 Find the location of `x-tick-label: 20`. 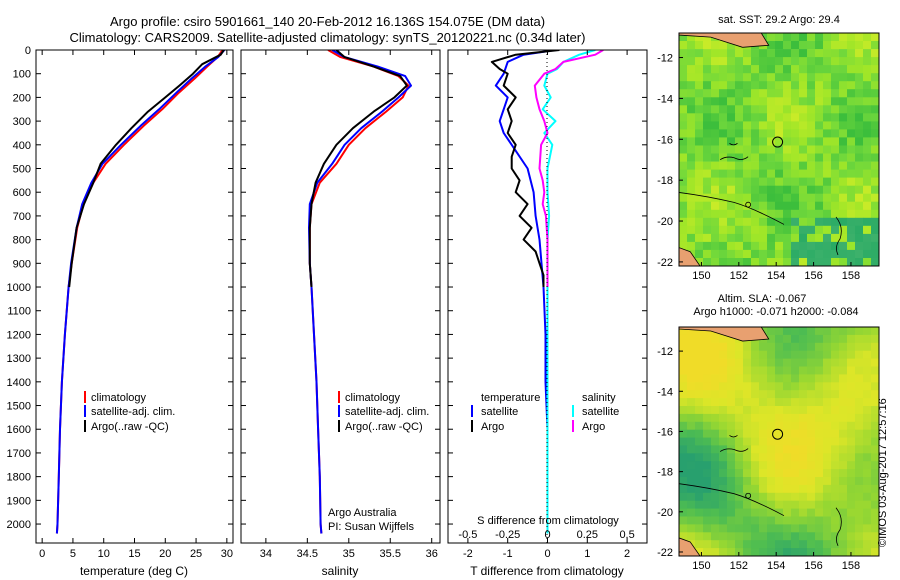

x-tick-label: 20 is located at coordinates (165, 554).